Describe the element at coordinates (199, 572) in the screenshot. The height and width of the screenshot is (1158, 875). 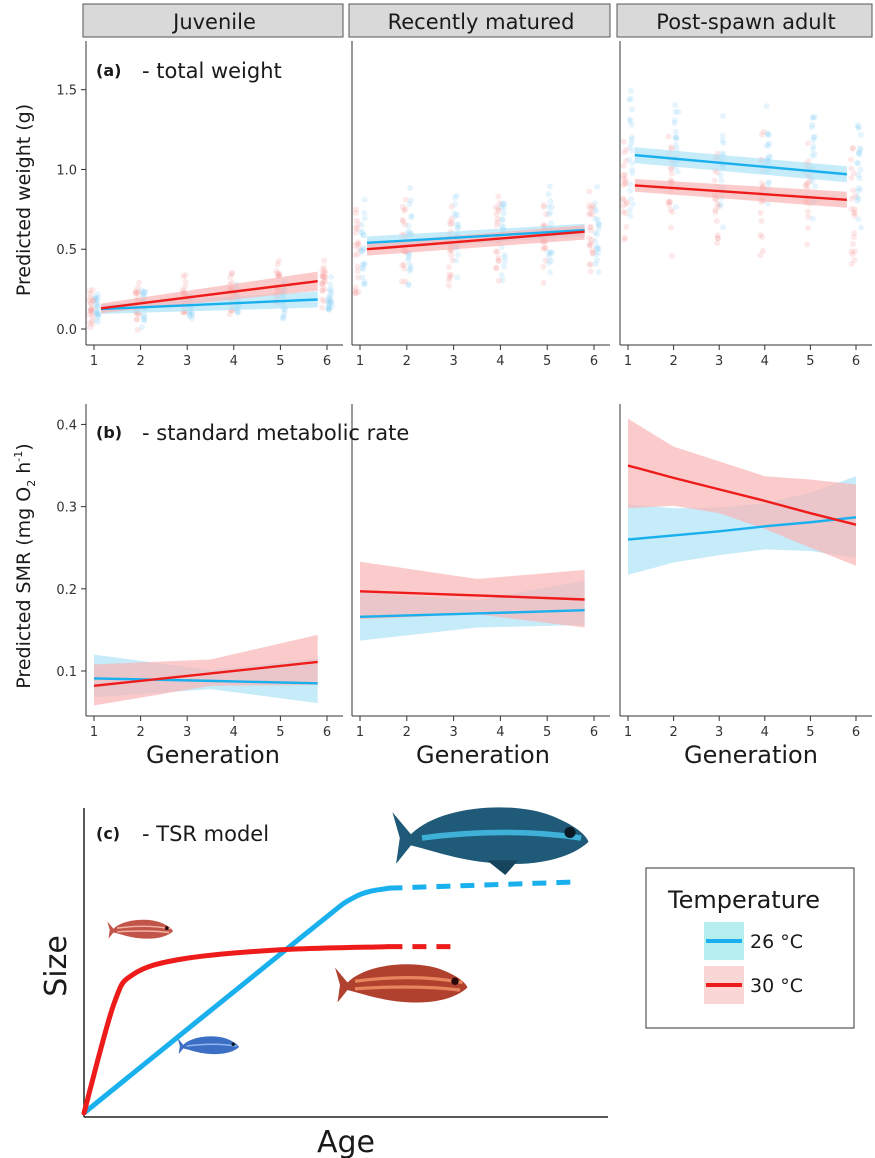
I see `panel-b-facet-0: 1 2 3 4 5 6 0.1 0.2 0.3 0.4` at that location.